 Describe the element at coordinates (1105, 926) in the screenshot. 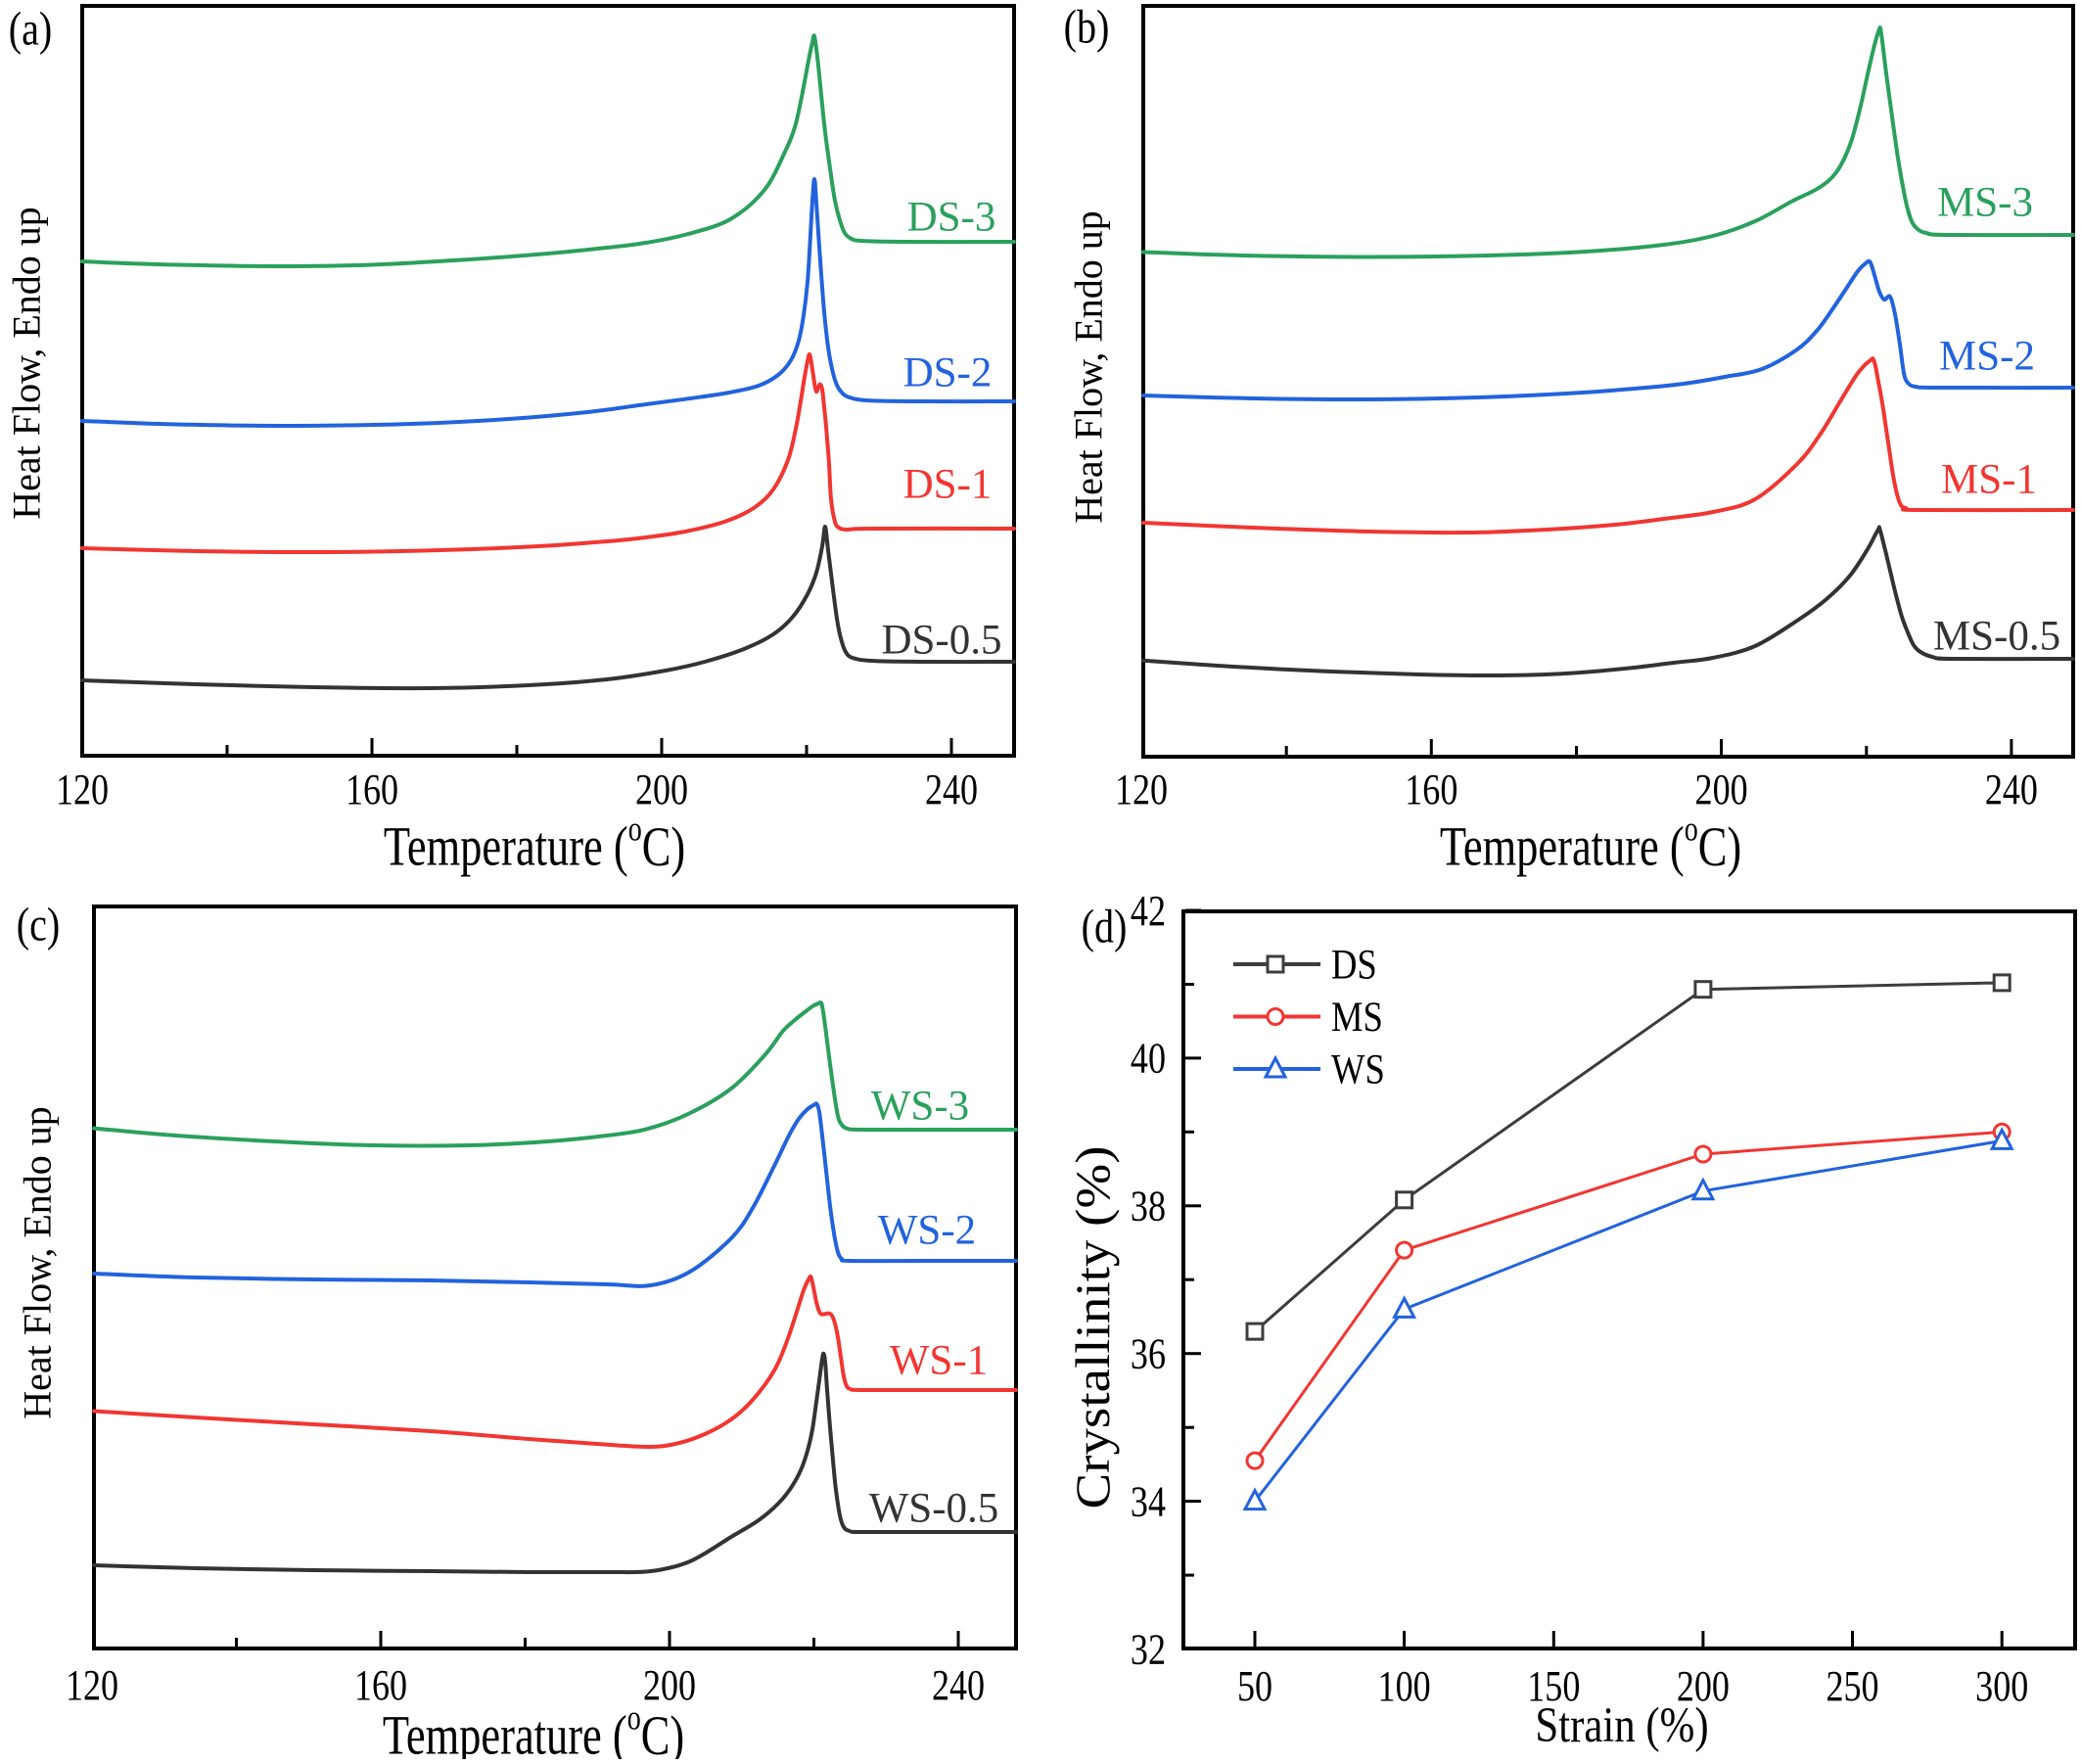

I see `svg-text: (d)` at that location.